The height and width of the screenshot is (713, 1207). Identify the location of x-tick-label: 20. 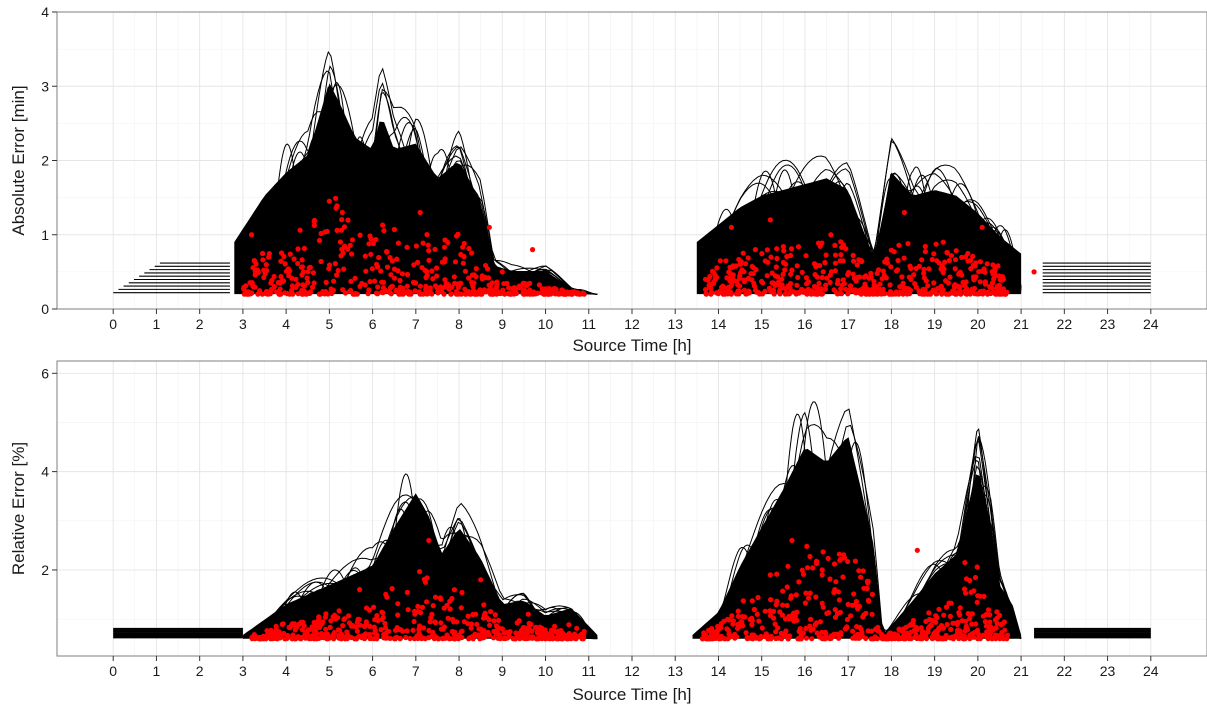
(978, 671).